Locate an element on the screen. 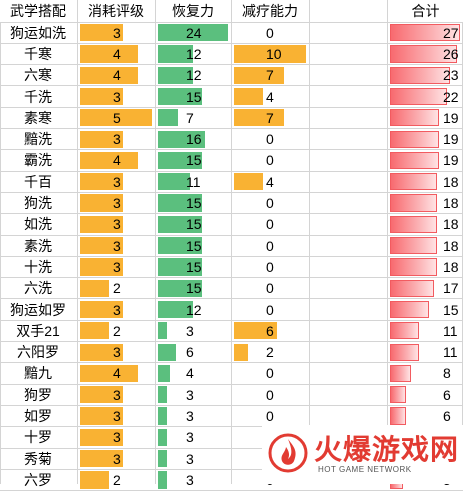 Image resolution: width=463 pixels, height=491 pixels. cell-reduce: 6 is located at coordinates (270, 330).